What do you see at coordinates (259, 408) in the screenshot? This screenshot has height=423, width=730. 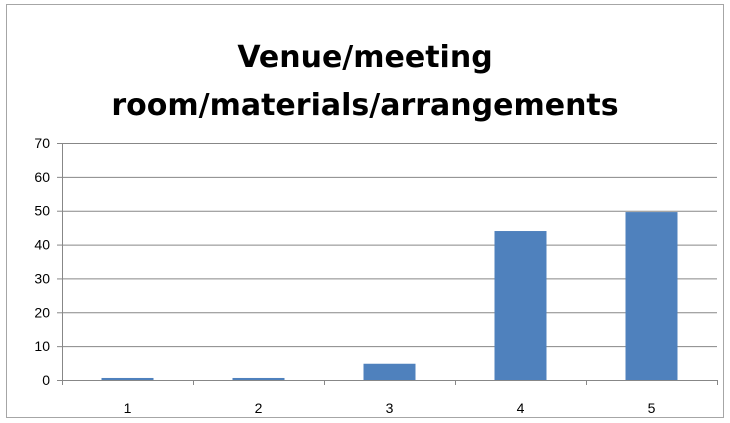 I see `x-tick-label: 2` at bounding box center [259, 408].